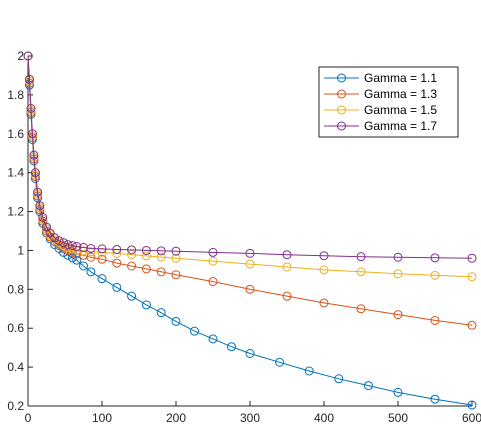 The height and width of the screenshot is (439, 481). I want to click on y-tick-label: 0.2, so click(15, 406).